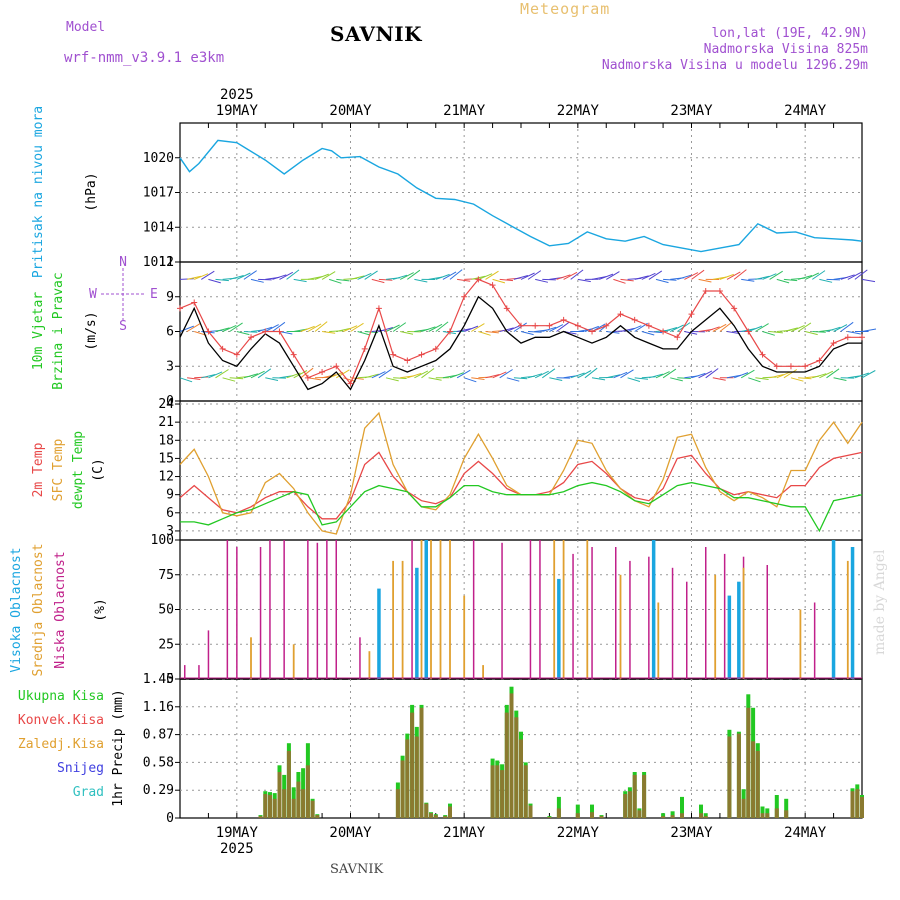 Image resolution: width=900 pixels, height=900 pixels. Describe the element at coordinates (578, 833) in the screenshot. I see `day-label-bottom: 22MAY` at that location.